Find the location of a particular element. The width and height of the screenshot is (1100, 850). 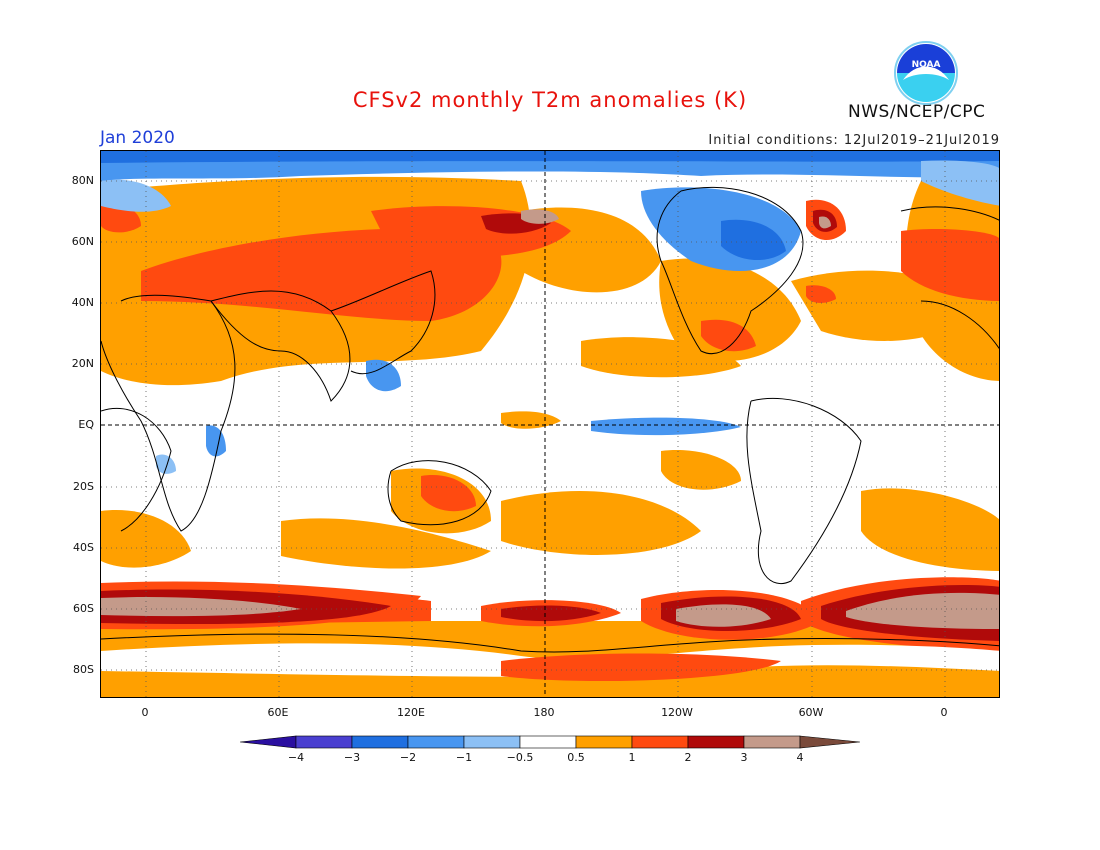

colorbar-label-4: −1 is located at coordinates (464, 757).